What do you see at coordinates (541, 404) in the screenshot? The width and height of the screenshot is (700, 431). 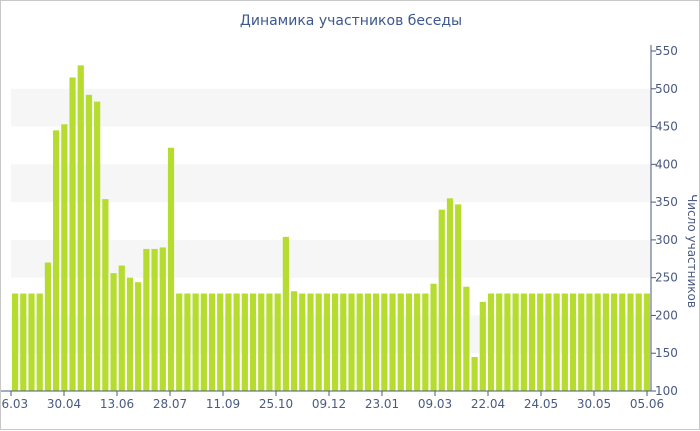 I see `x-tick-label: 24.05` at bounding box center [541, 404].